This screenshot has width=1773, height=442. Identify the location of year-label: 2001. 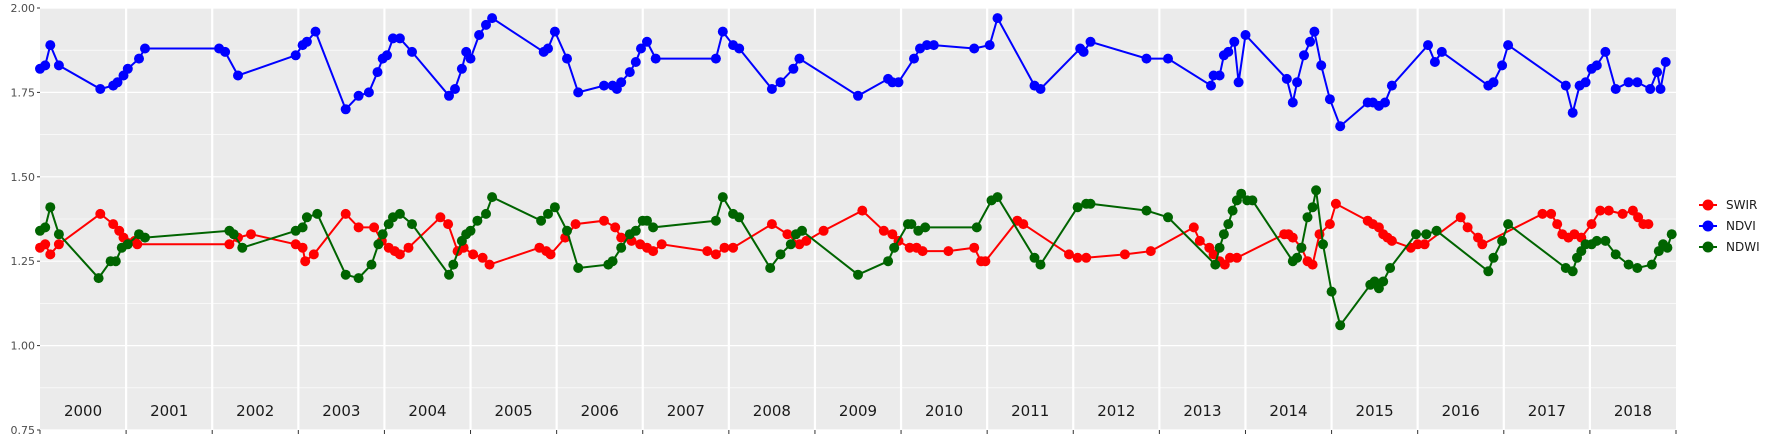
(169, 411).